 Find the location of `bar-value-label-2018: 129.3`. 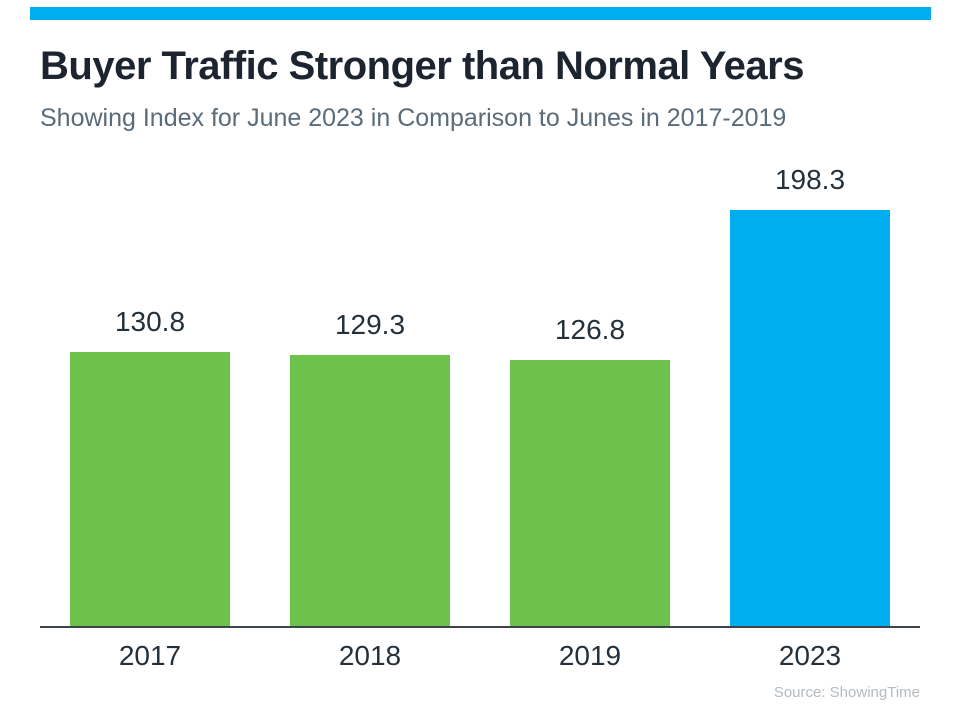

bar-value-label-2018: 129.3 is located at coordinates (370, 324).